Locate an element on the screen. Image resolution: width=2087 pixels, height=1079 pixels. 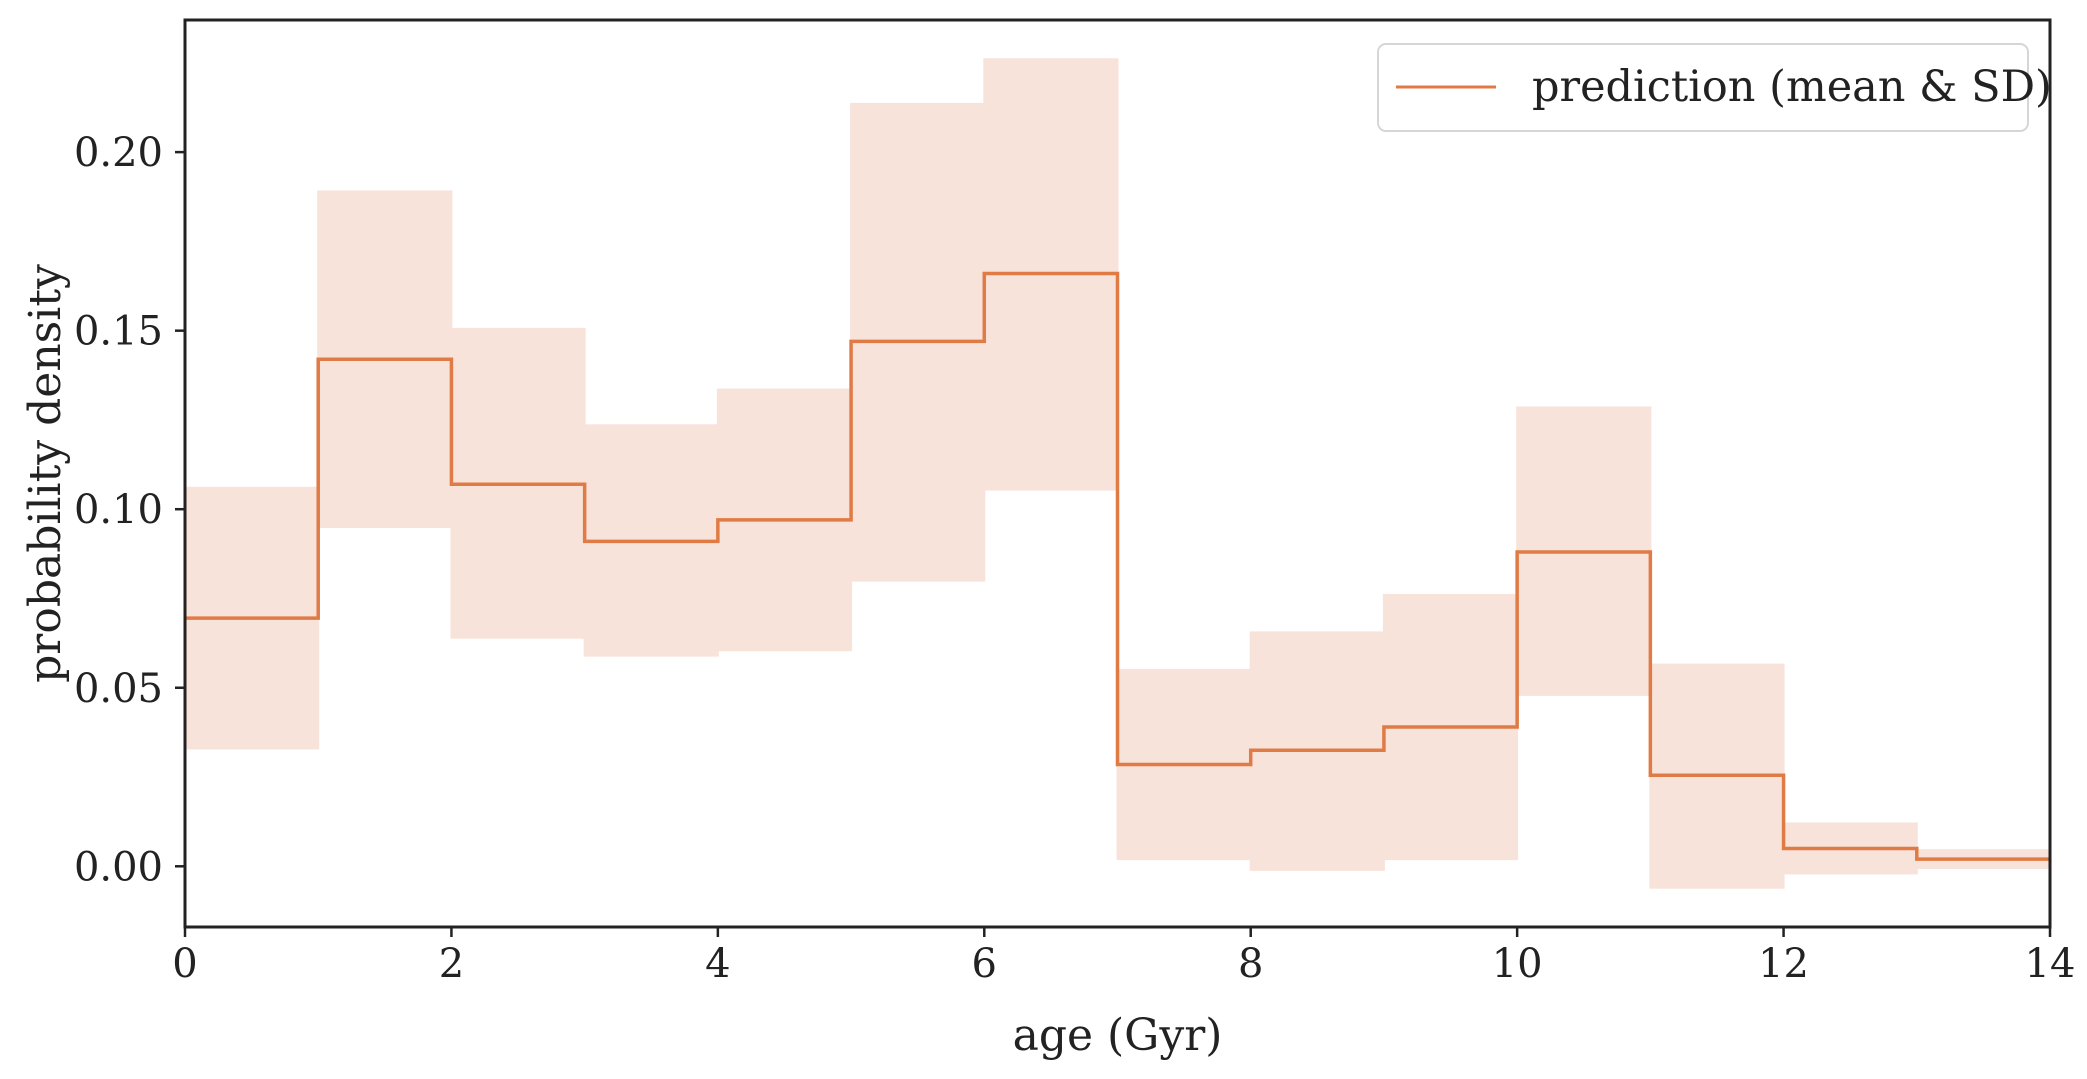
y-tick-label: 0.00 is located at coordinates (118, 867).